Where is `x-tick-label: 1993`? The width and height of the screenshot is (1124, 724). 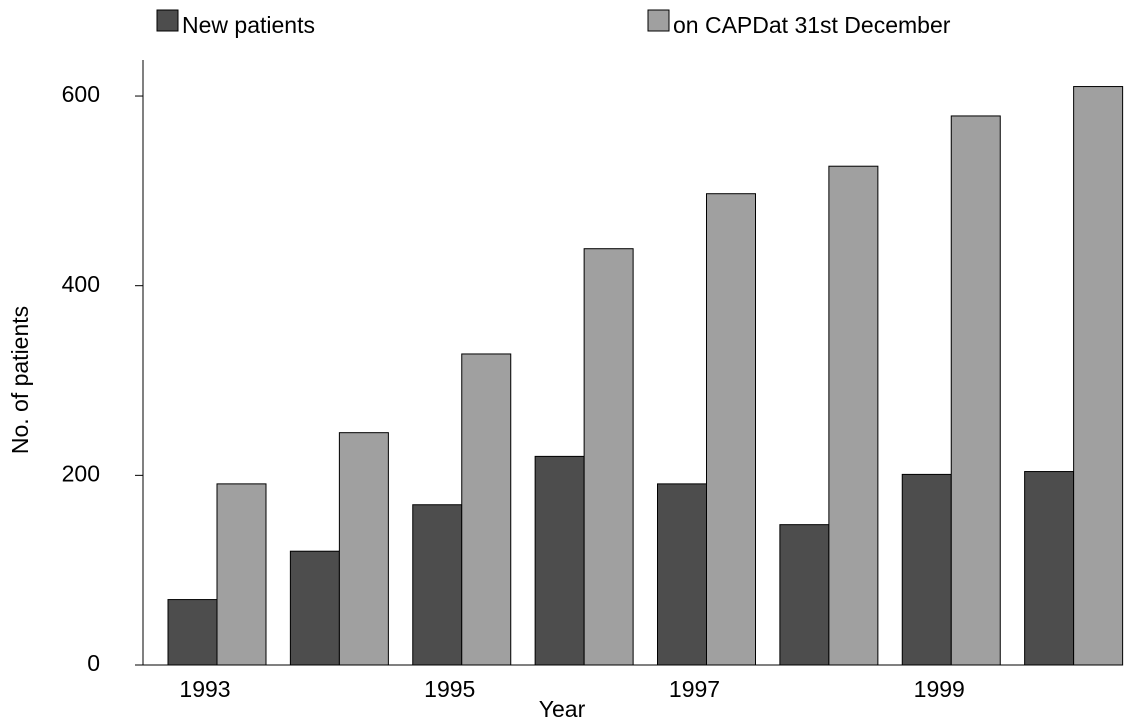 x-tick-label: 1993 is located at coordinates (204, 689).